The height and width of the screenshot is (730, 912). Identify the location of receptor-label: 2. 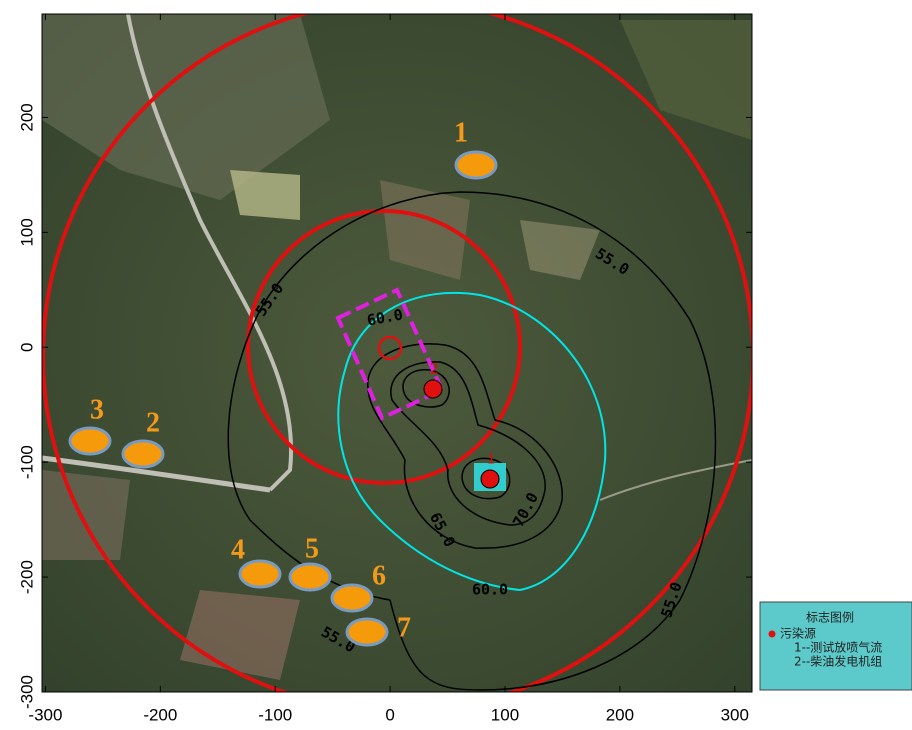
(153, 422).